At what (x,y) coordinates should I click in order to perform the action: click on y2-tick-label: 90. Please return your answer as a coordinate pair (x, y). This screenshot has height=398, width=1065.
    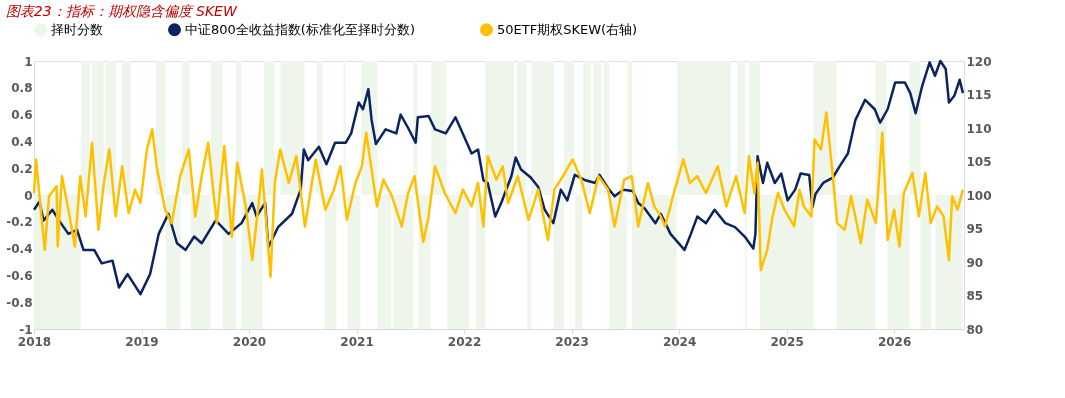
    Looking at the image, I should click on (975, 262).